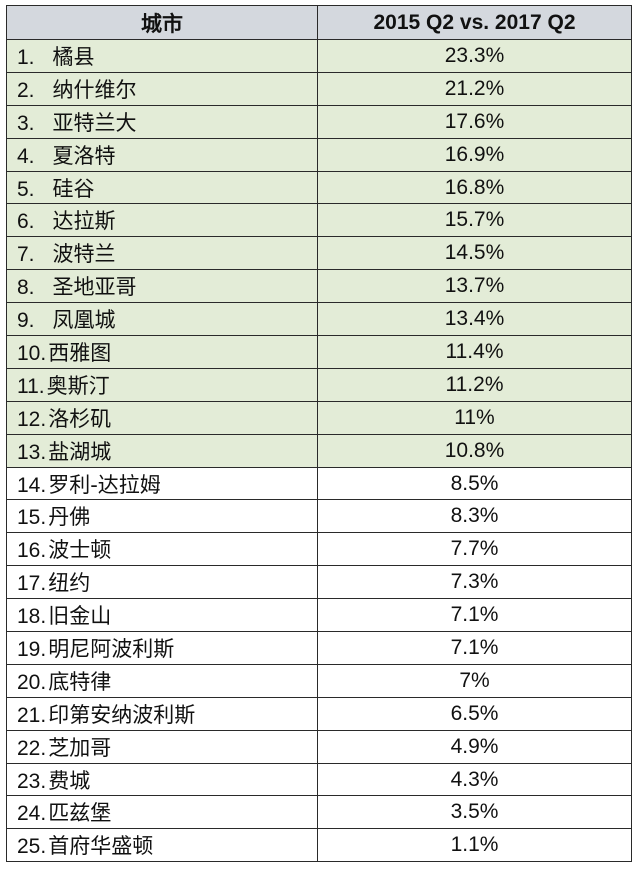 Image resolution: width=640 pixels, height=893 pixels. What do you see at coordinates (32, 649) in the screenshot?
I see `rank-label: 19.` at bounding box center [32, 649].